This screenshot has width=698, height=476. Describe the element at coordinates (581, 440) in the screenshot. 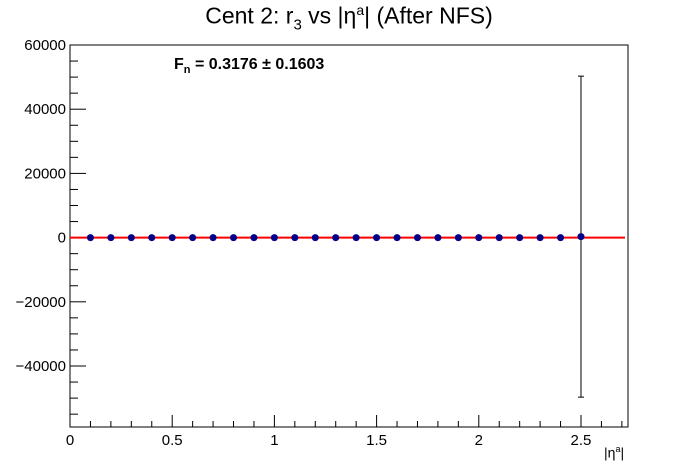

I see `x-tick-label: 2.5` at that location.